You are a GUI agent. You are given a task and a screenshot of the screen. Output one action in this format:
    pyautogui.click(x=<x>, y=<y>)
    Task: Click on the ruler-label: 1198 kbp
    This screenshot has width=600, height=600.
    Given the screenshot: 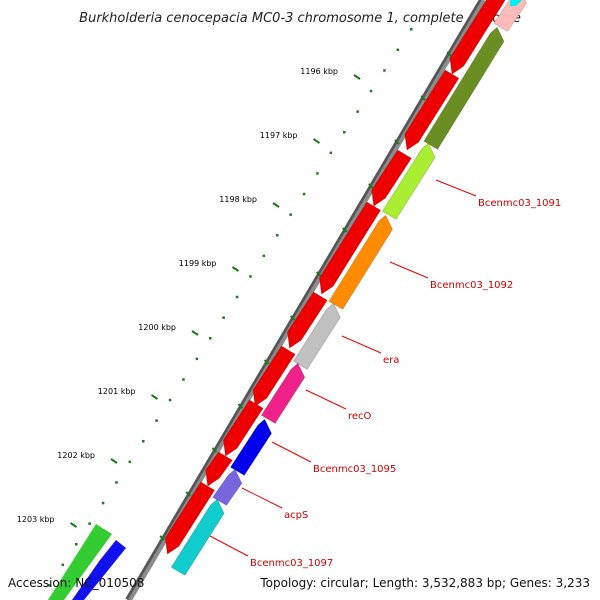 What is the action you would take?
    pyautogui.click(x=238, y=199)
    